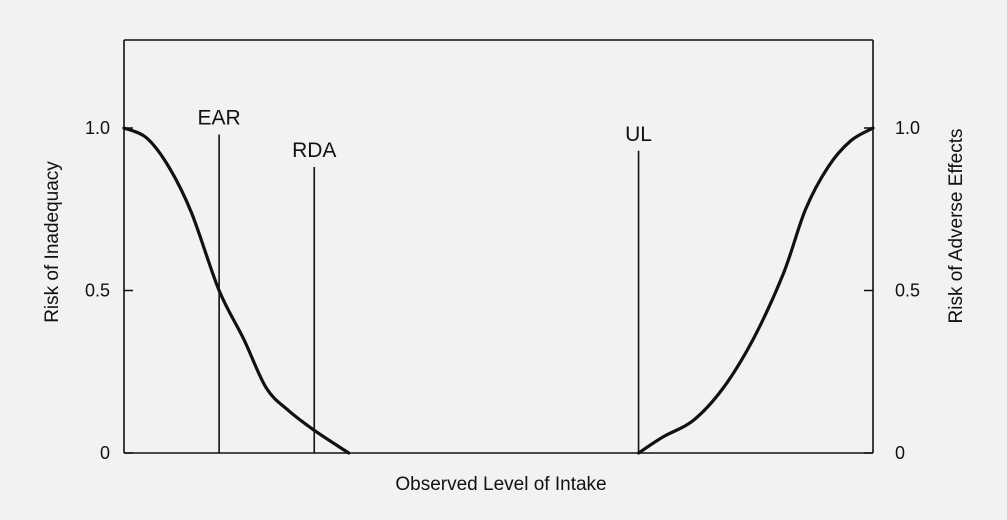 The width and height of the screenshot is (1007, 520). Describe the element at coordinates (907, 291) in the screenshot. I see `y-right-tick-label: 0.5` at that location.